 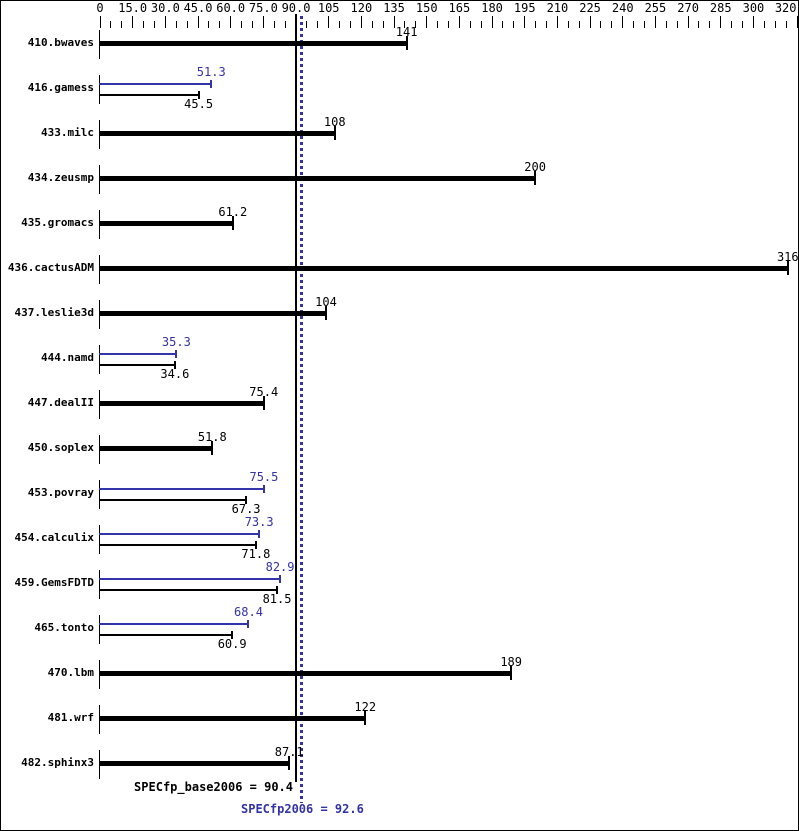 What do you see at coordinates (231, 8) in the screenshot?
I see `axis-tick-label: 60.0` at bounding box center [231, 8].